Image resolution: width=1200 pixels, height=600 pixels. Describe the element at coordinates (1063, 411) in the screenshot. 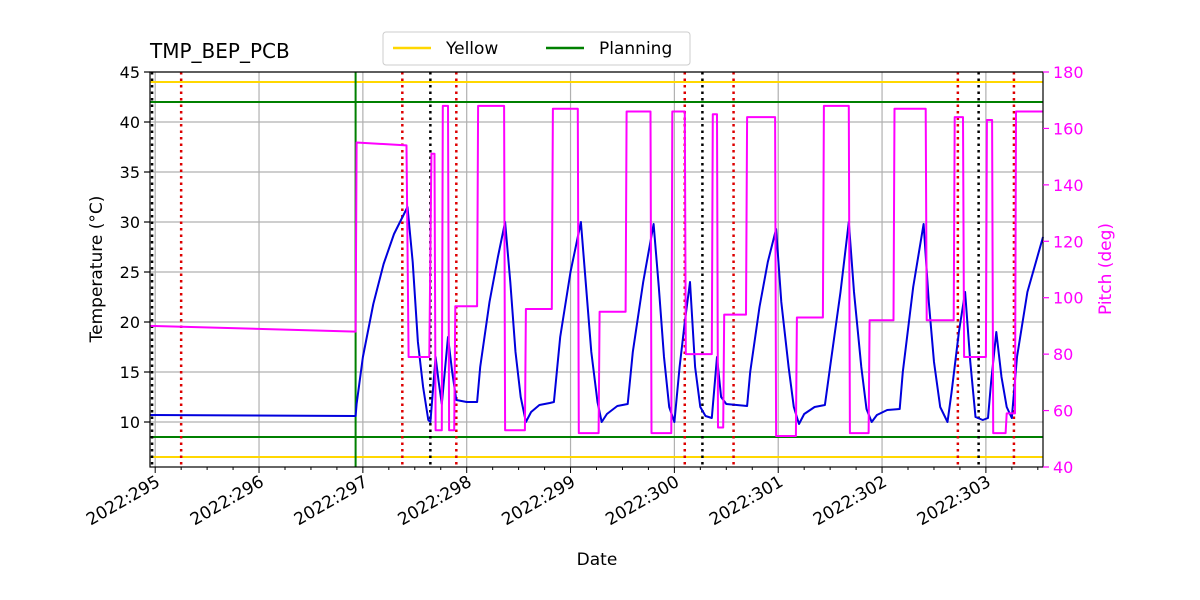

I see `y2-tick-label: 60` at that location.